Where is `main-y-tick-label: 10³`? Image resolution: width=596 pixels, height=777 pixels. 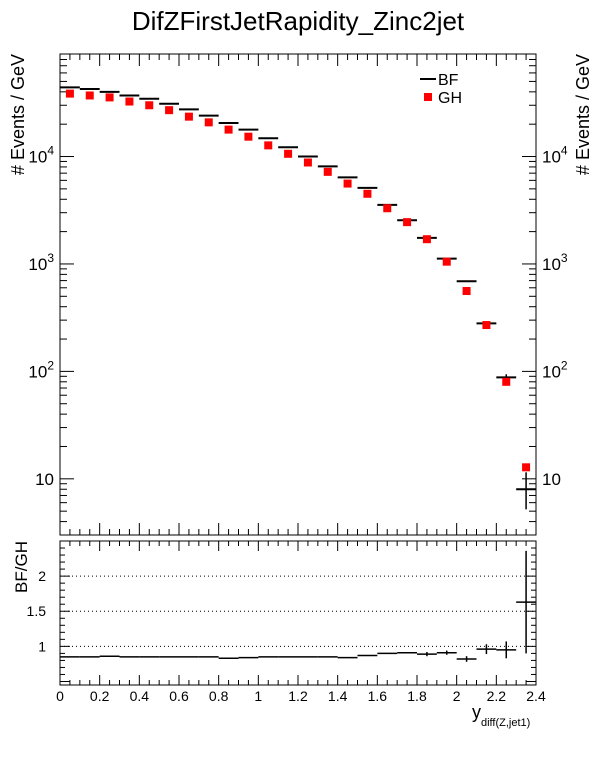 main-y-tick-label: 10³ is located at coordinates (41, 262).